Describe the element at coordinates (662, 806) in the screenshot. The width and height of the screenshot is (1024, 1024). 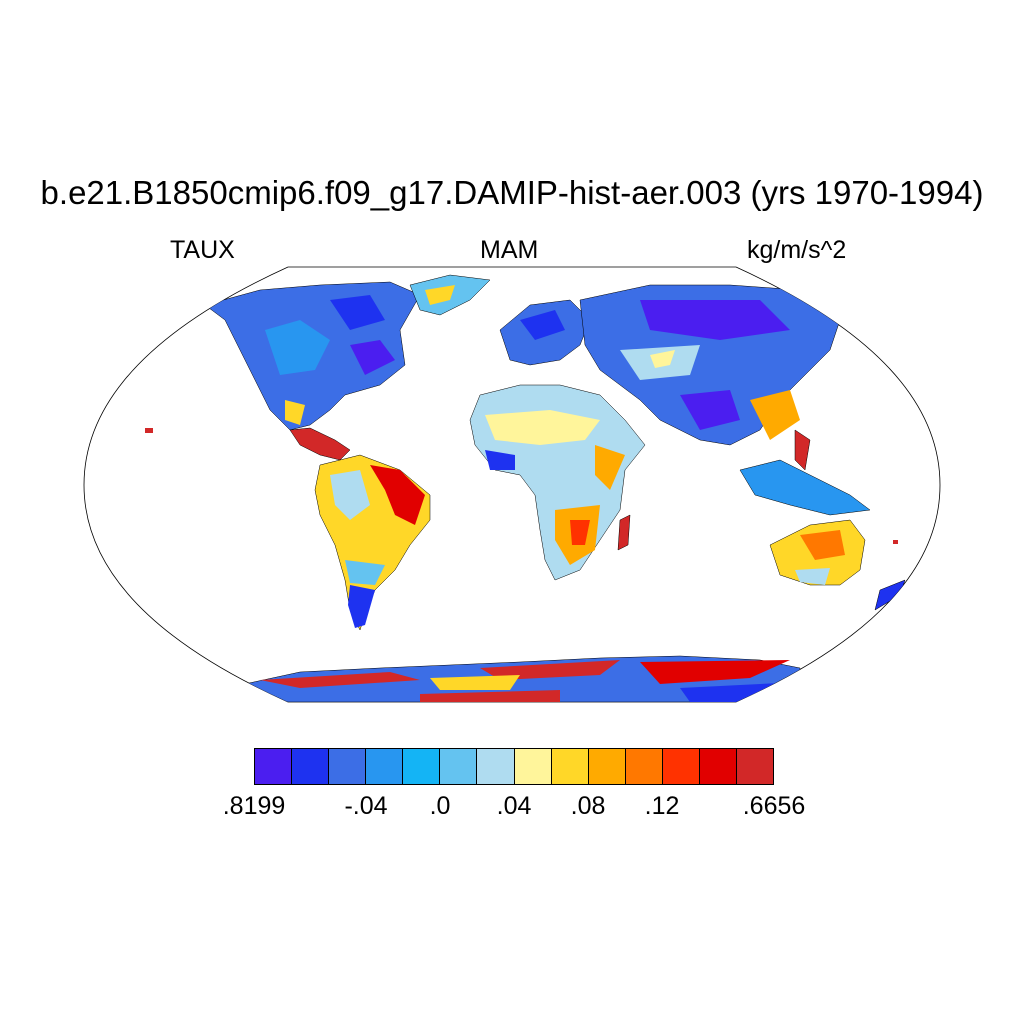
I see `tick-label: .12` at that location.